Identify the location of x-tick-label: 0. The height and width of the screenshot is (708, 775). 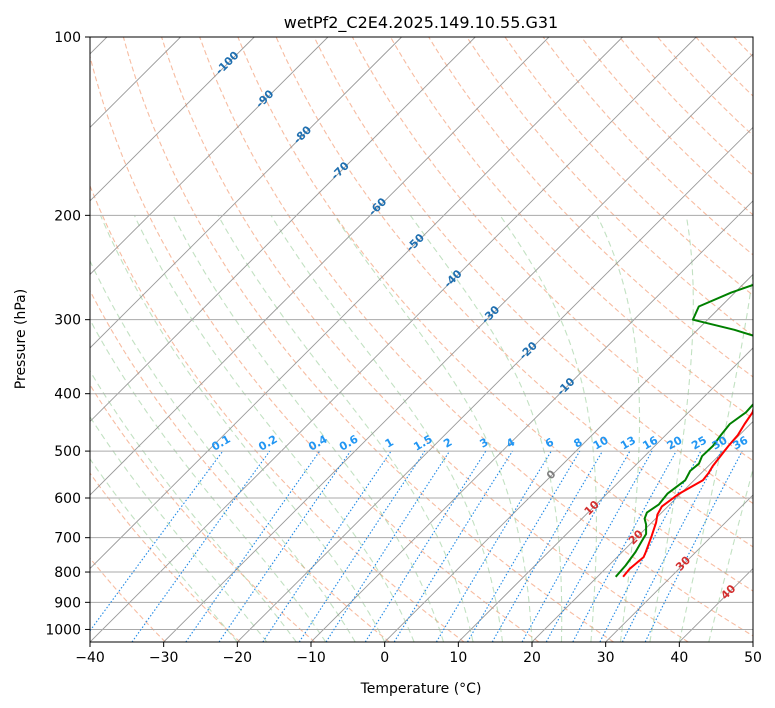
(384, 658).